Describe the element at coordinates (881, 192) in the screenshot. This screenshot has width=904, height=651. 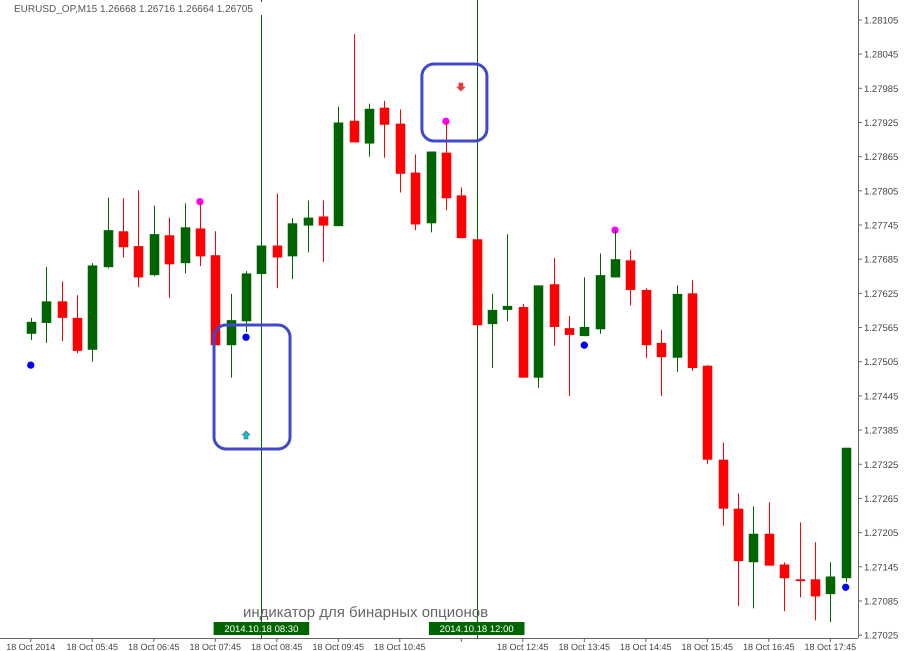
I see `y-tick-label: 1.27805` at that location.